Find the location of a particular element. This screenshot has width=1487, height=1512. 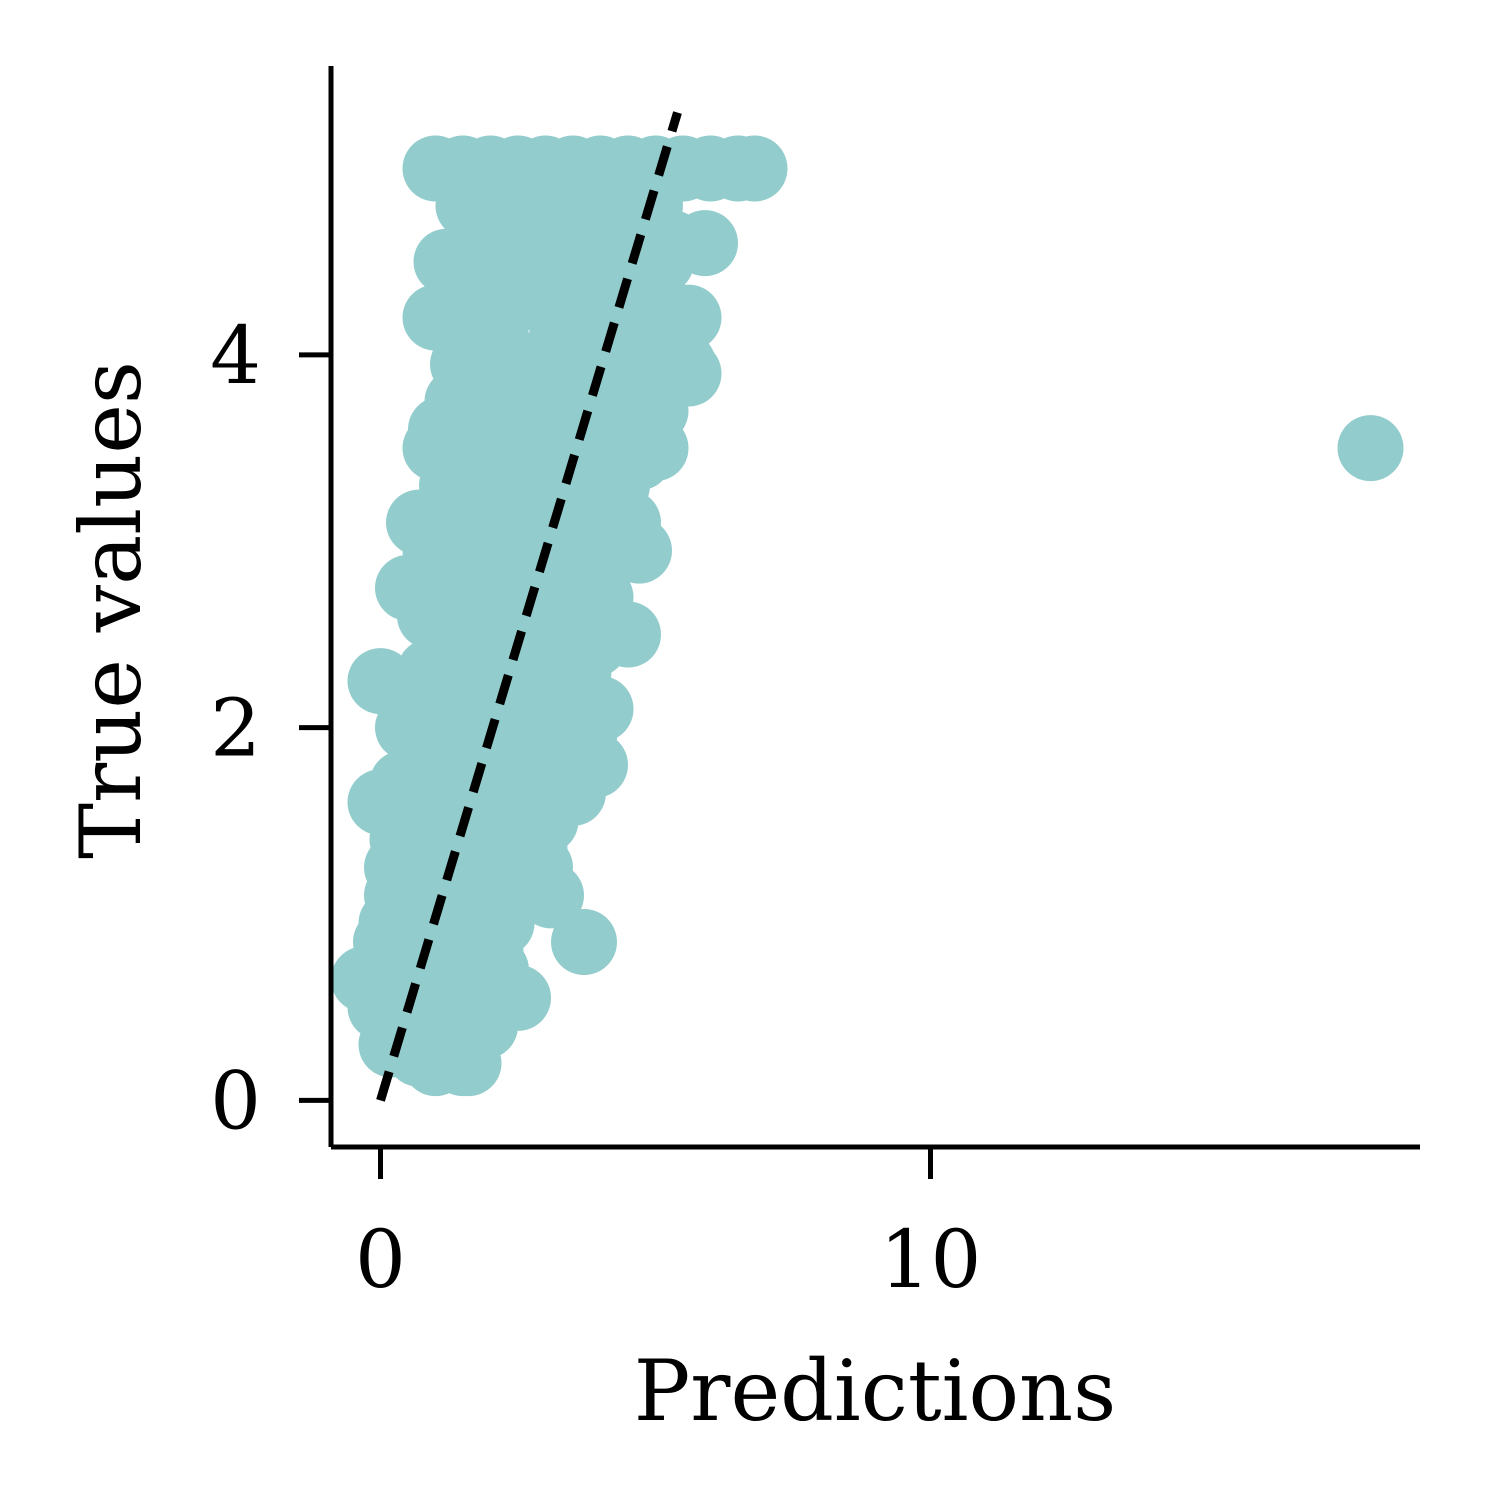

x-tick-label: 10 is located at coordinates (931, 1259).